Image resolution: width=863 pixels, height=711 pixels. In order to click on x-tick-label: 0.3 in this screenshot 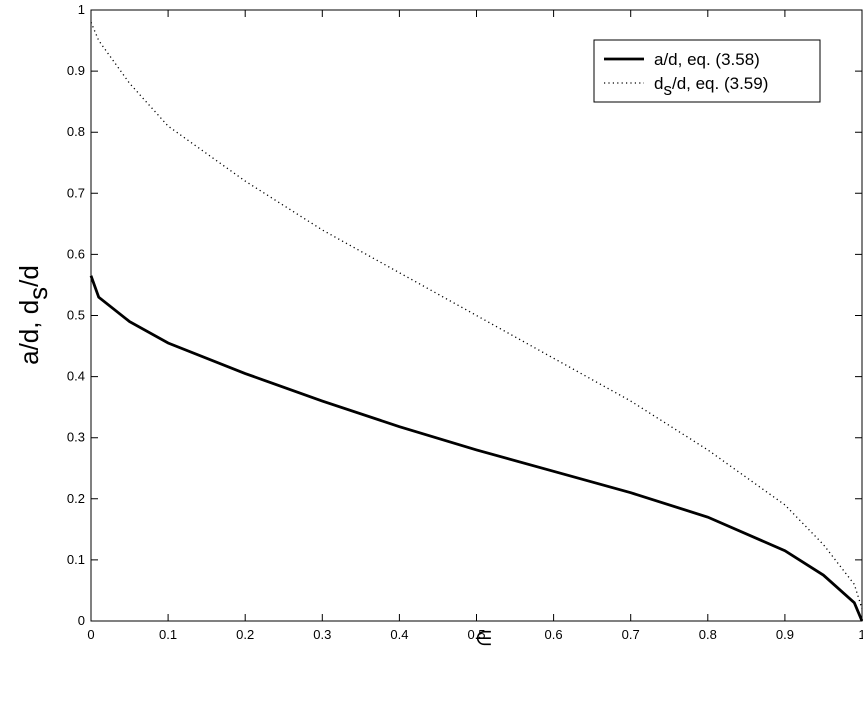, I will do `click(322, 634)`.